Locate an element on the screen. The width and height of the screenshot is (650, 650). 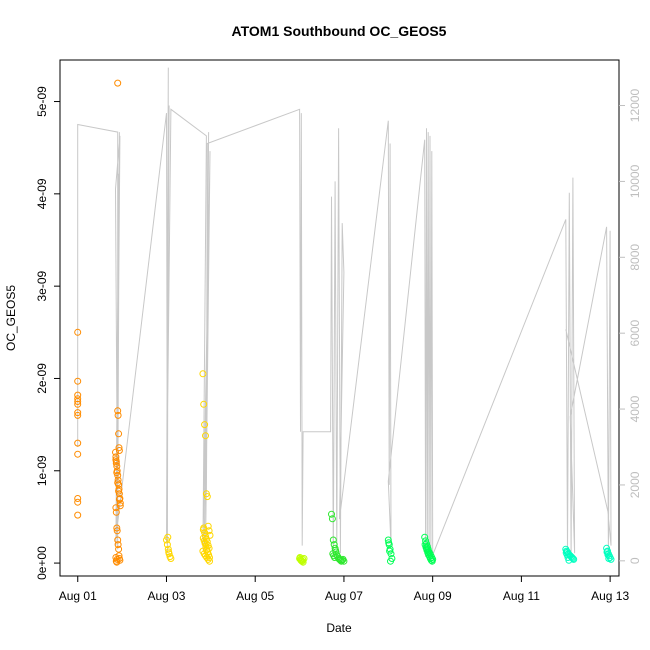
y-tick-label: 0e+00 is located at coordinates (42, 563).